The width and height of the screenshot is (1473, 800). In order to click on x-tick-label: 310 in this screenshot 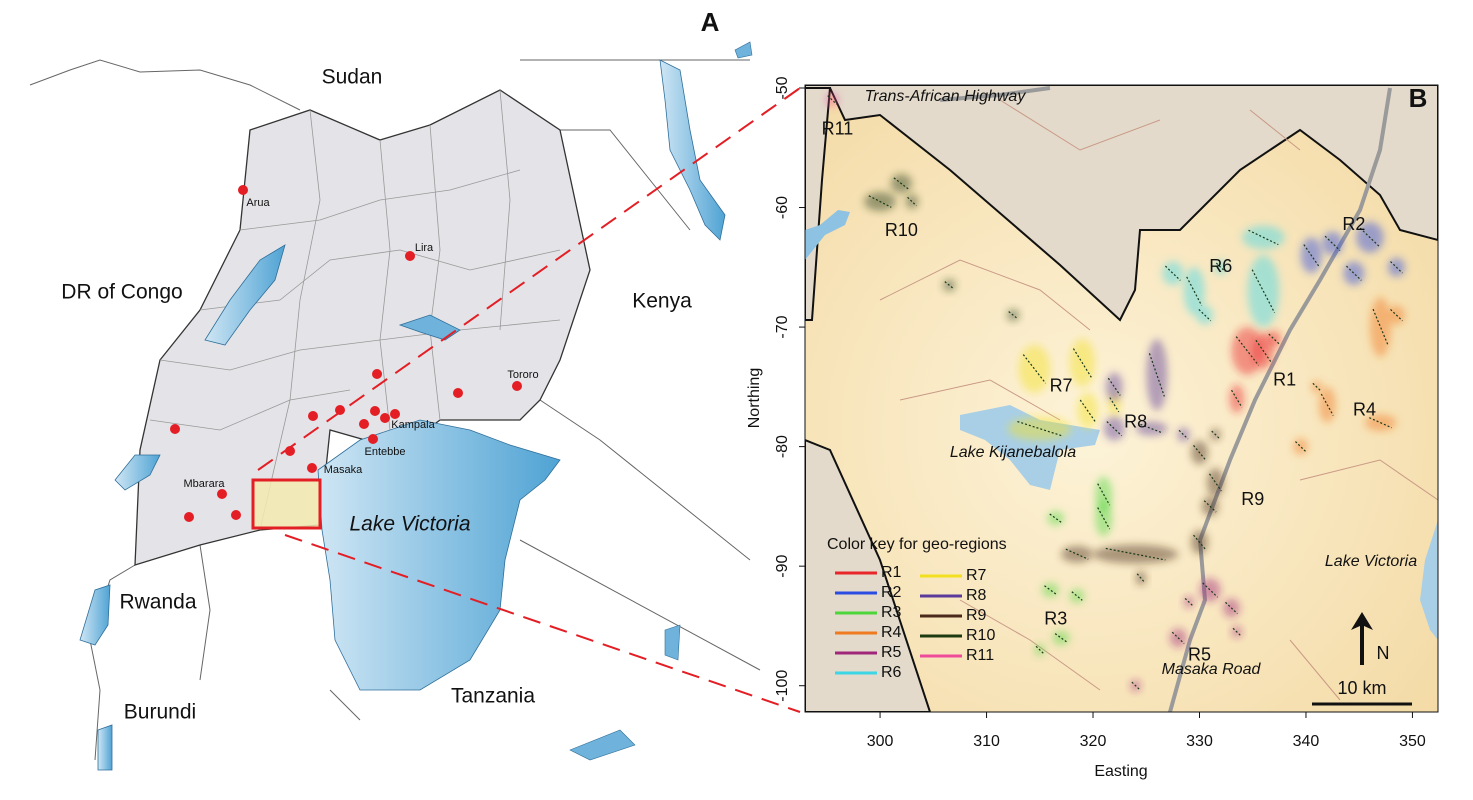, I will do `click(986, 741)`.